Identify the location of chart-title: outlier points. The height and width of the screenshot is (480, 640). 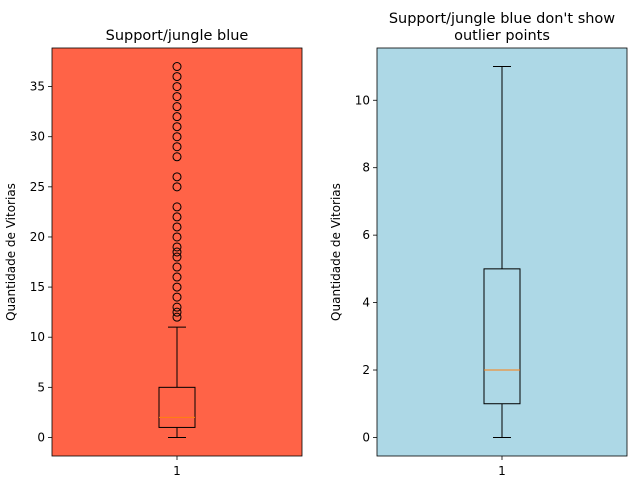
(502, 36).